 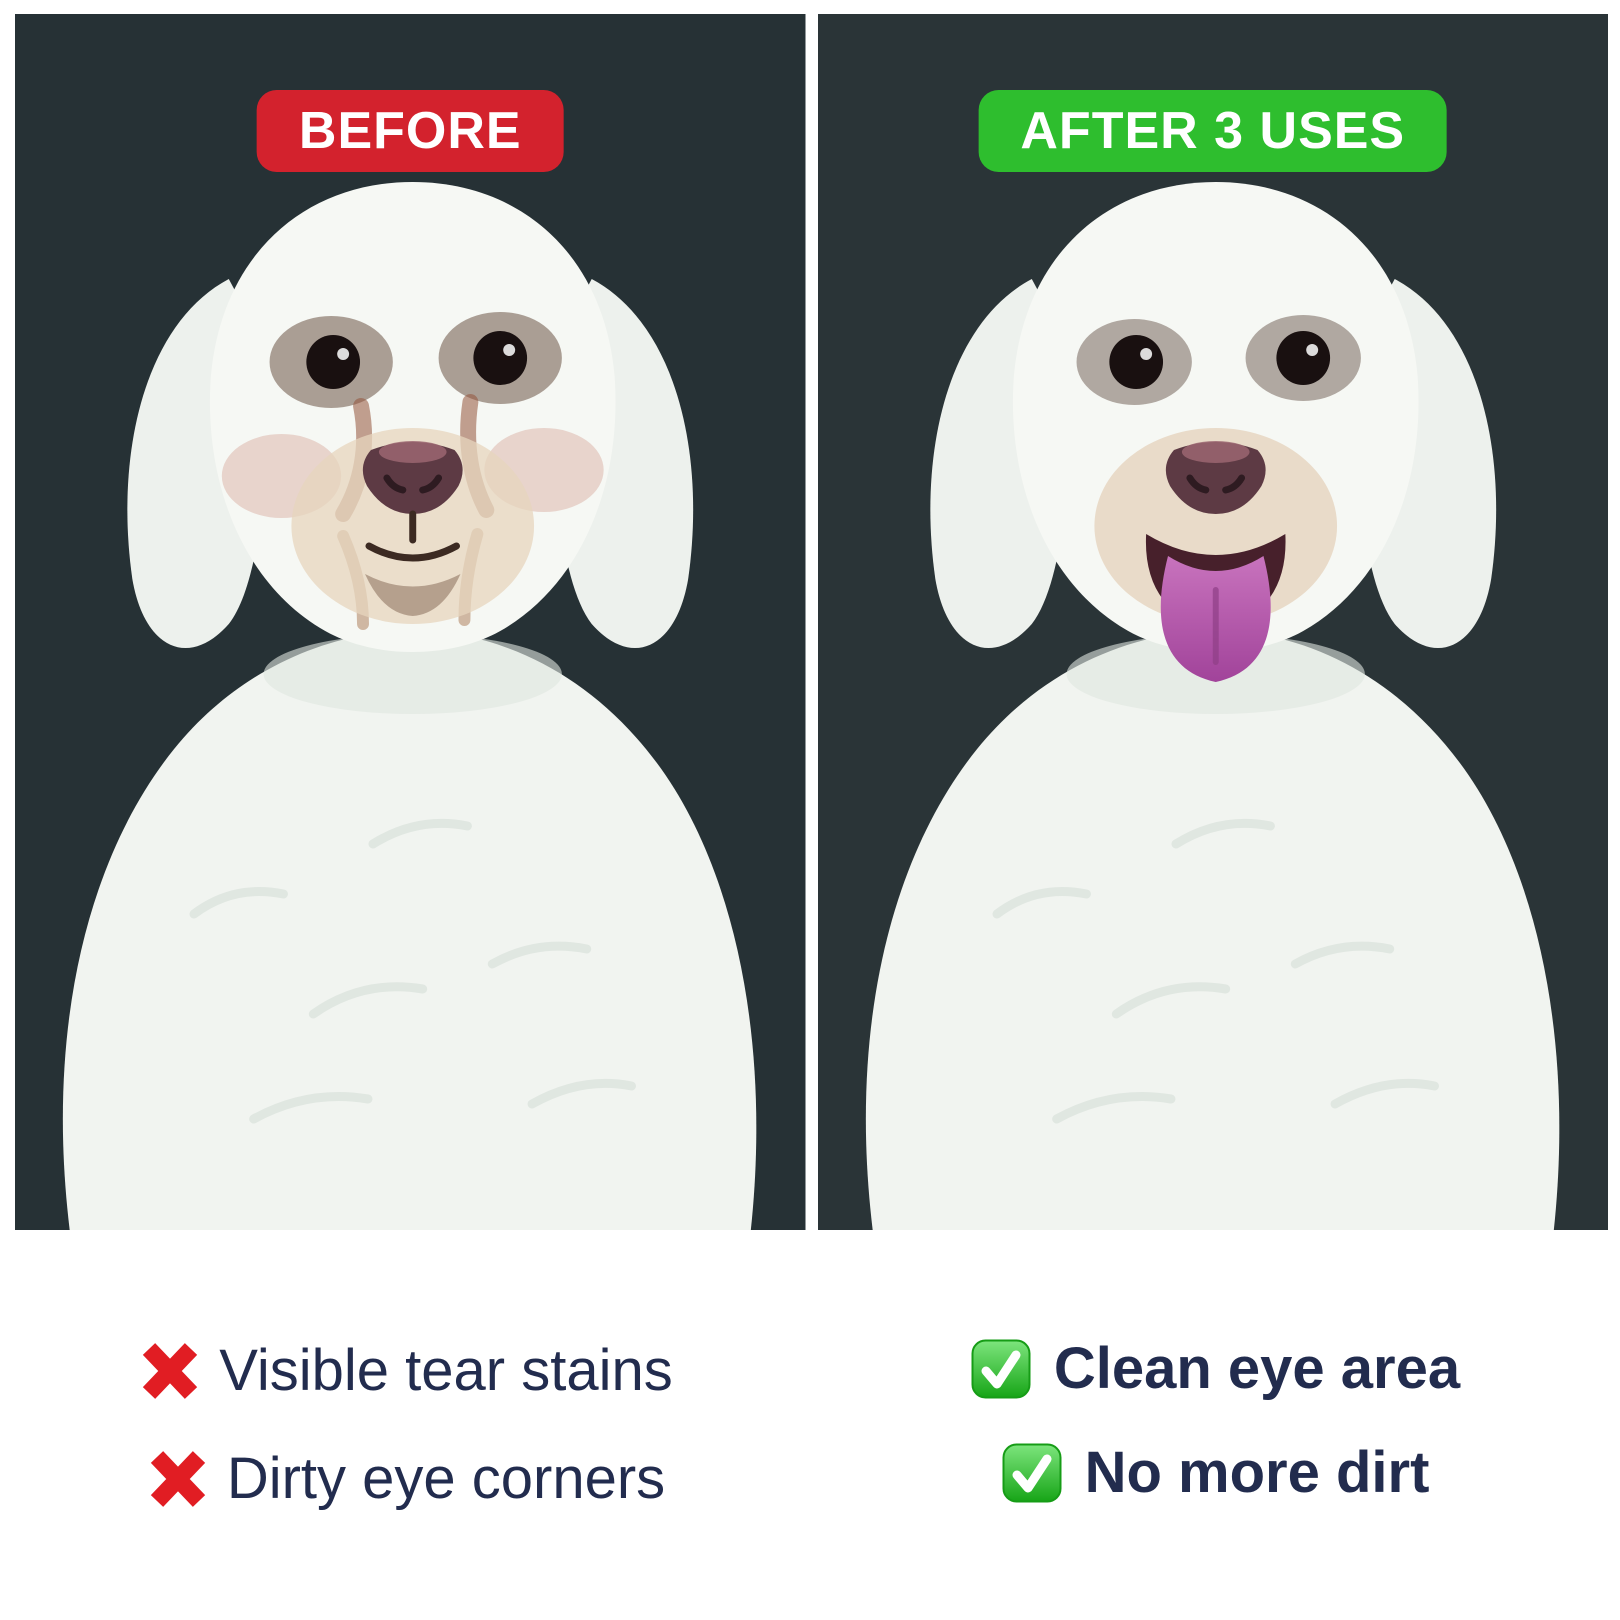 What do you see at coordinates (405, 1425) in the screenshot?
I see `before-legend-column: Visible tear stains Dirty eye corners` at bounding box center [405, 1425].